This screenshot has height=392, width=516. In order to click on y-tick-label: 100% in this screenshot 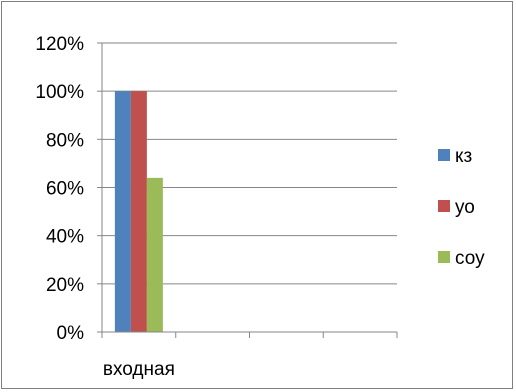, I will do `click(59, 92)`.